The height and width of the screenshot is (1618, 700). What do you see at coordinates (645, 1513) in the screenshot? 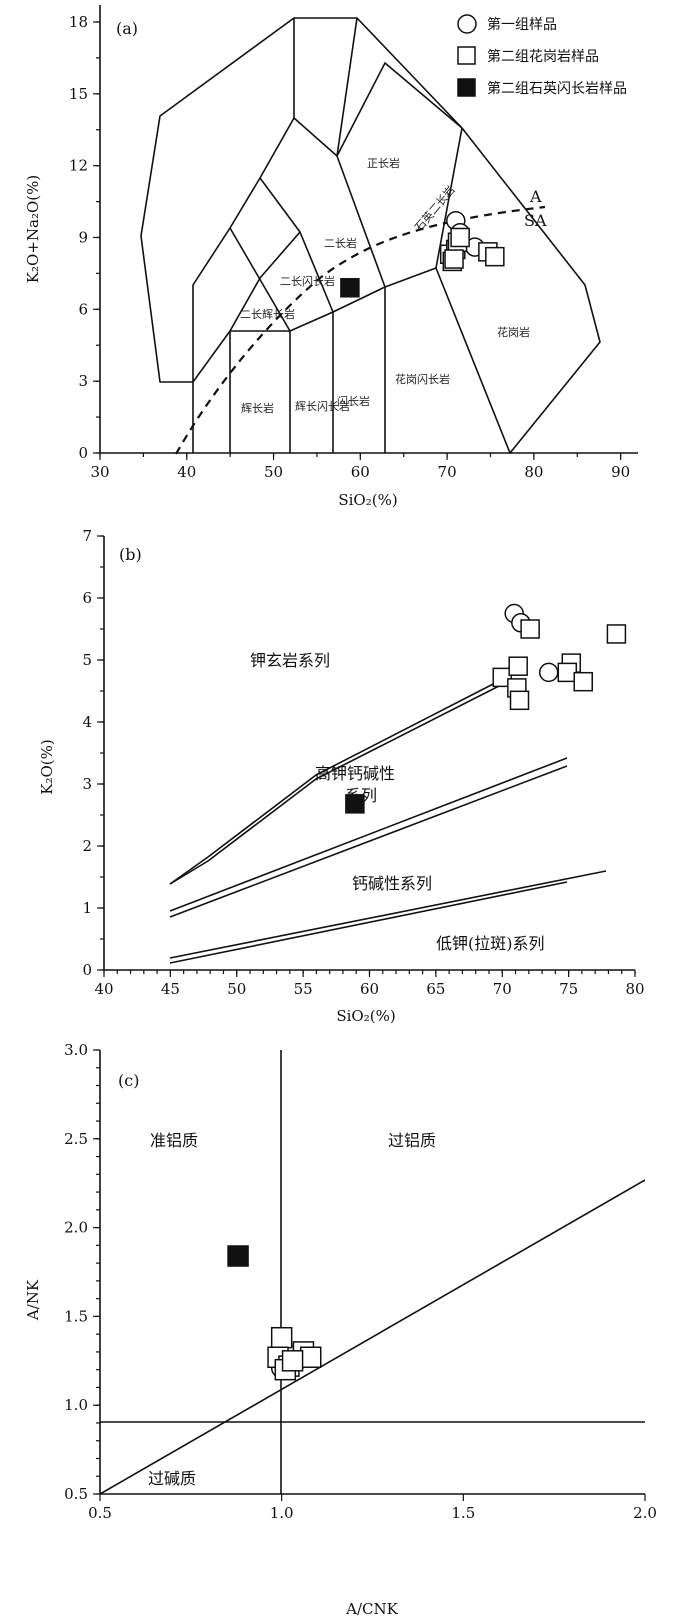
I see `x-tick-label: 2.0` at bounding box center [645, 1513].